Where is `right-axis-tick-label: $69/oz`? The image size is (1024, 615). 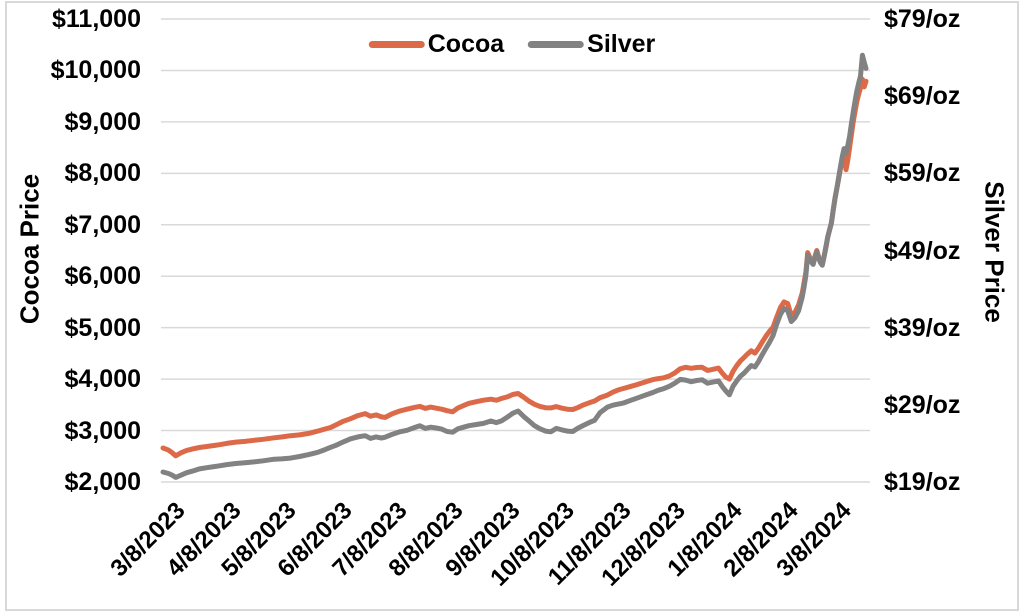
right-axis-tick-label: $69/oz is located at coordinates (922, 96).